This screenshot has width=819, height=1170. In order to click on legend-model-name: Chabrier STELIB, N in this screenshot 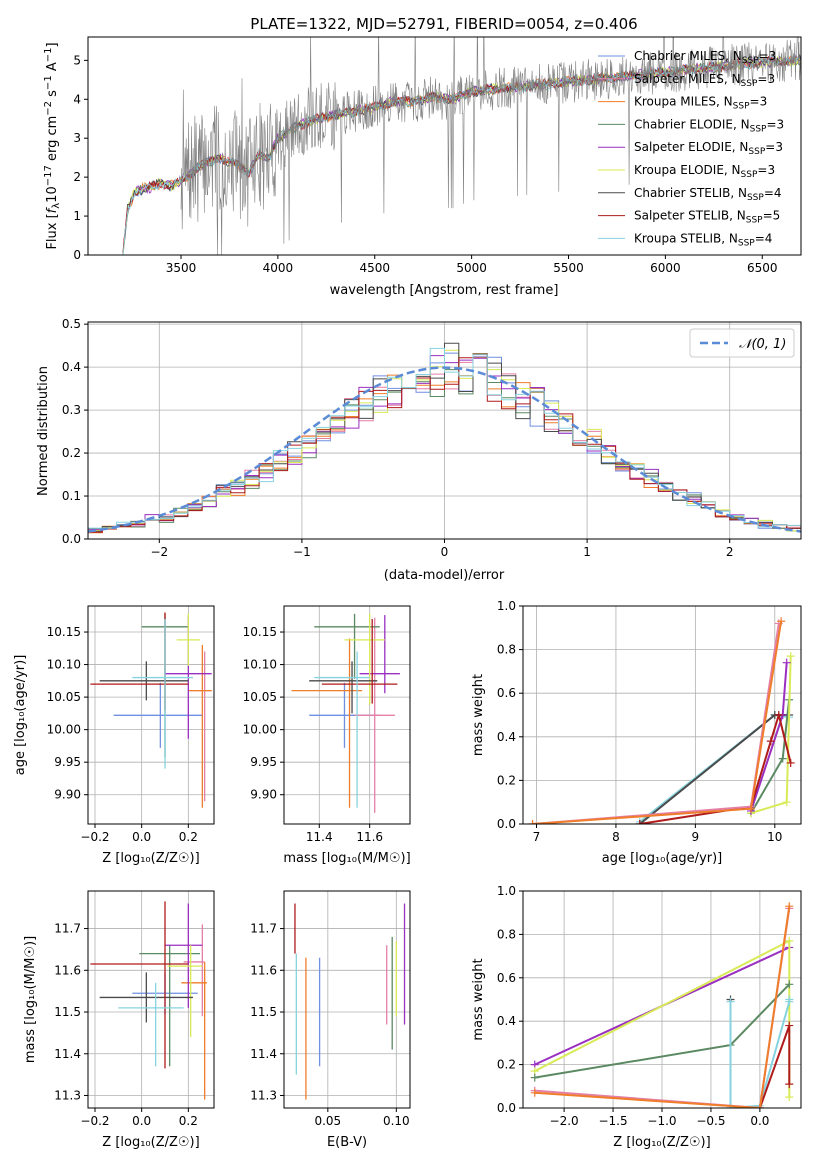, I will do `click(690, 193)`.